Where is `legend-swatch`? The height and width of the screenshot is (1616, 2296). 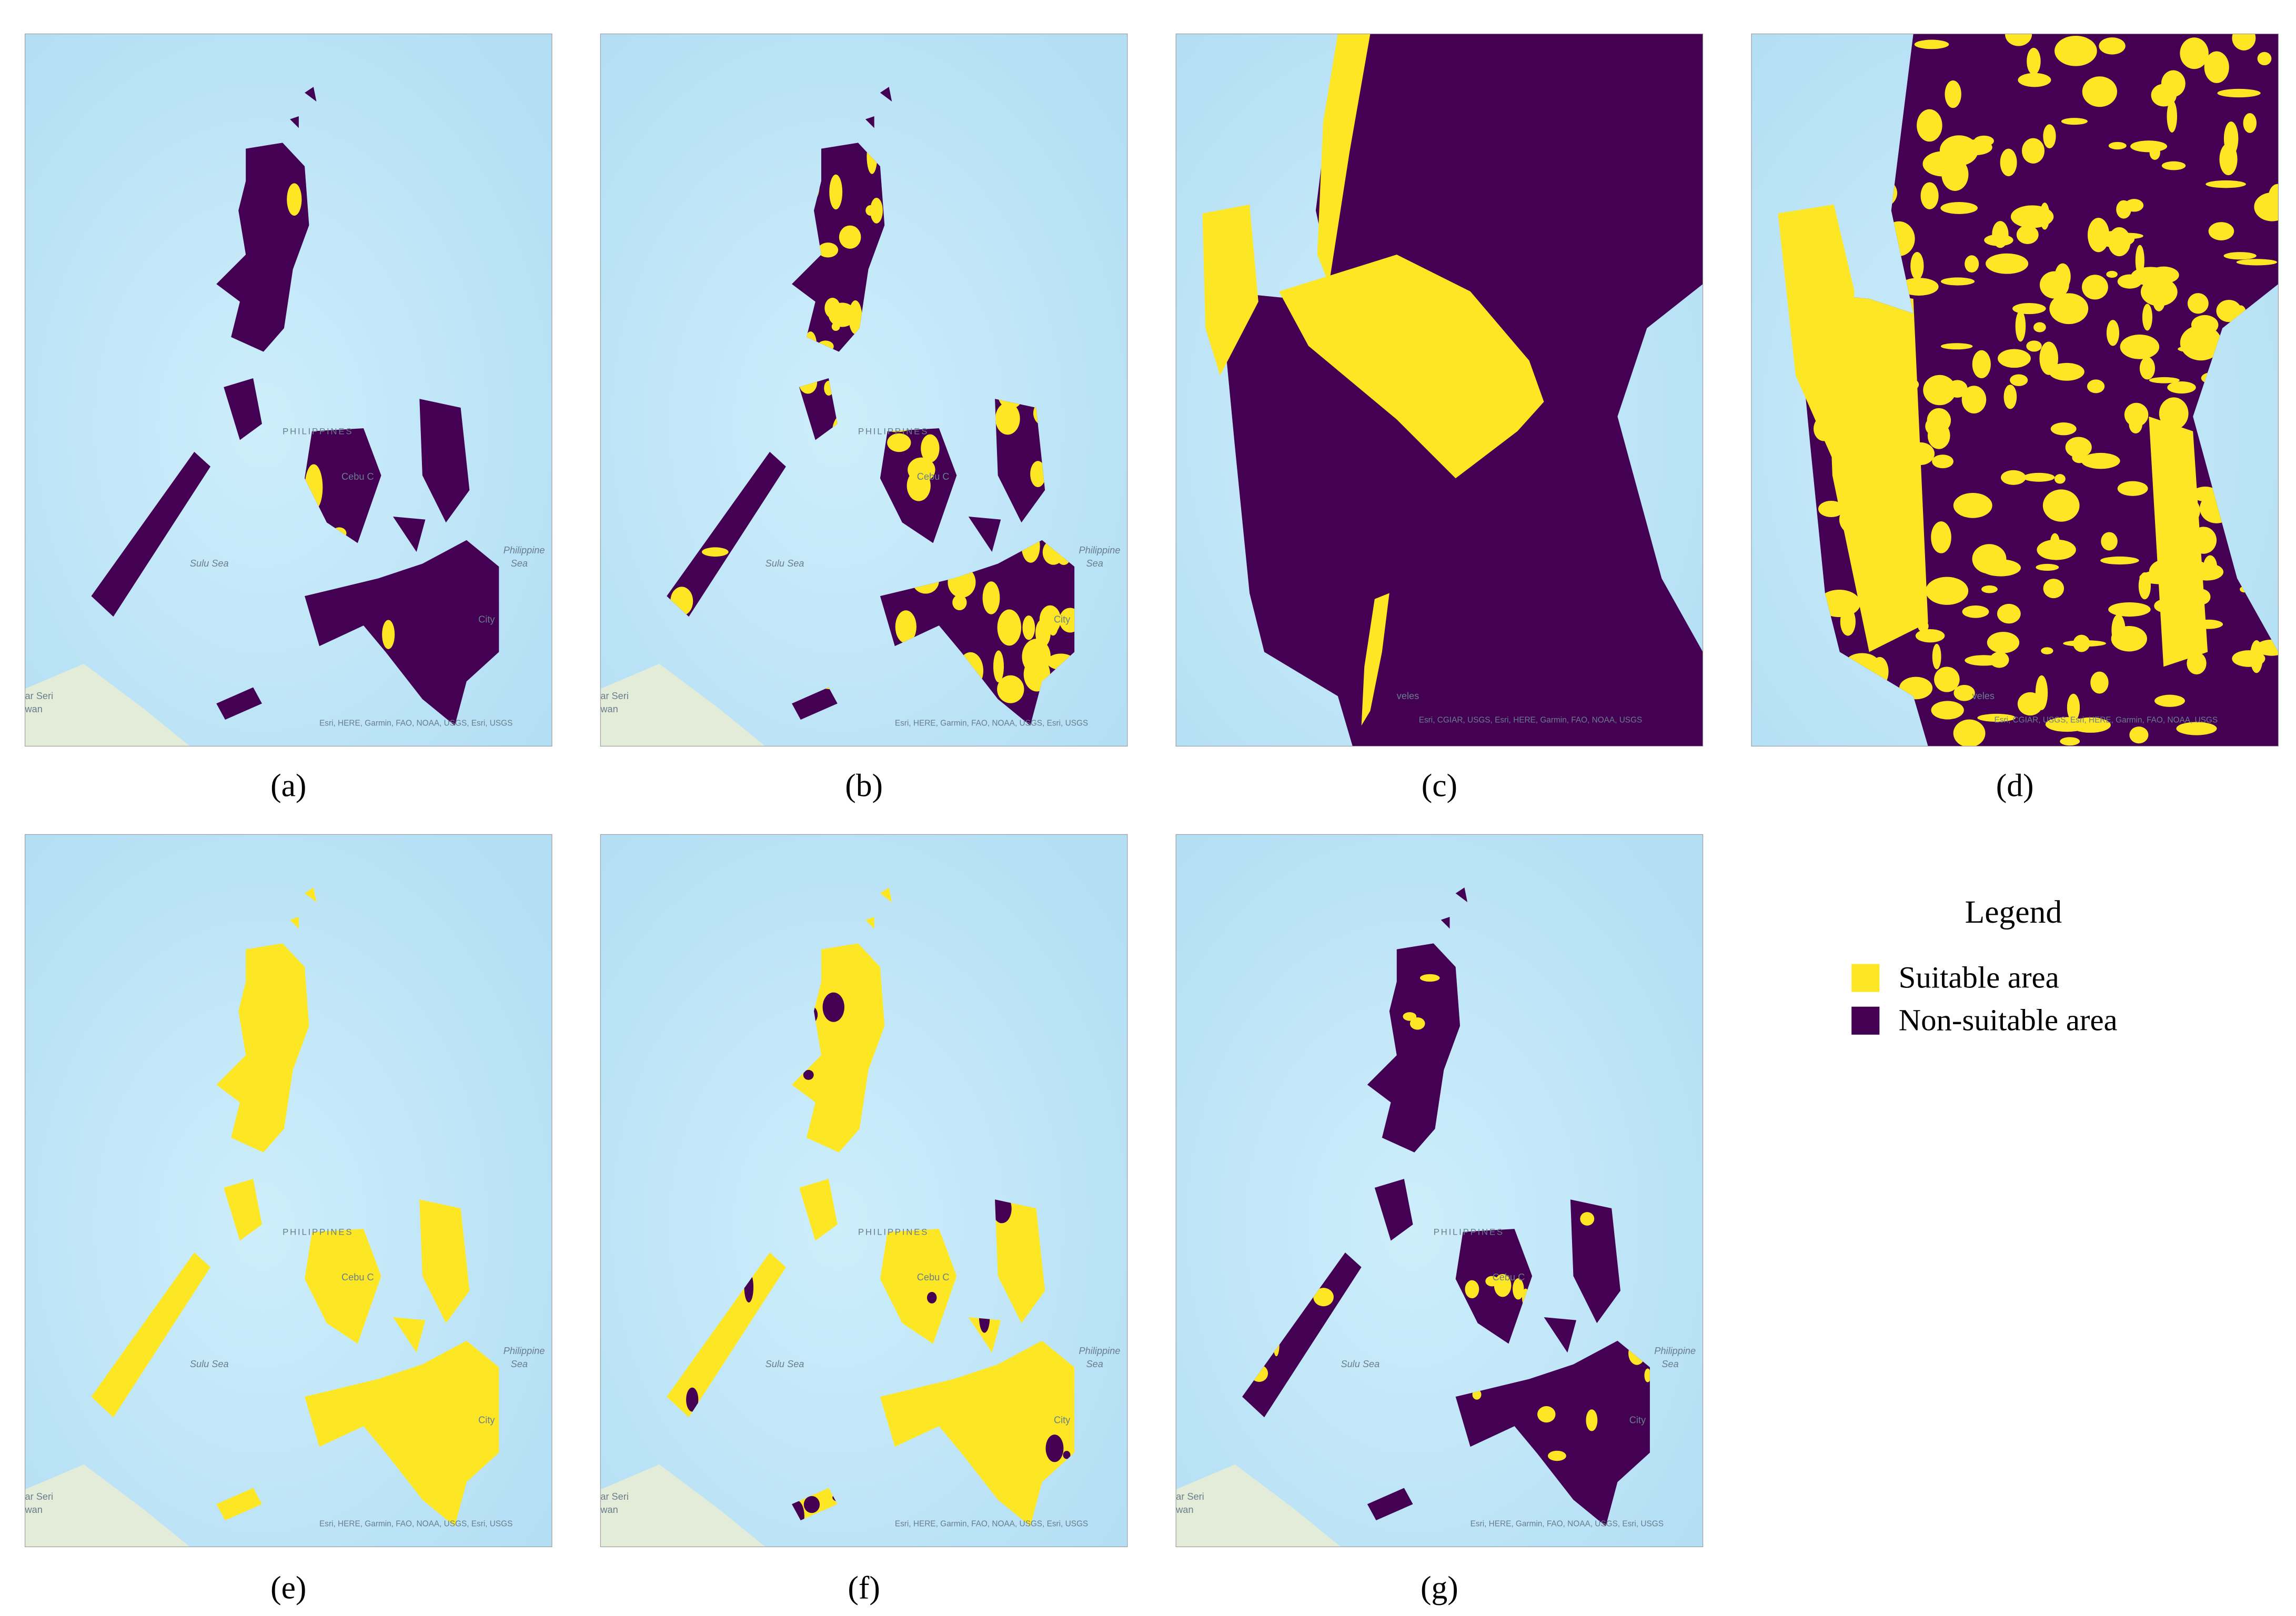 legend-swatch is located at coordinates (1865, 978).